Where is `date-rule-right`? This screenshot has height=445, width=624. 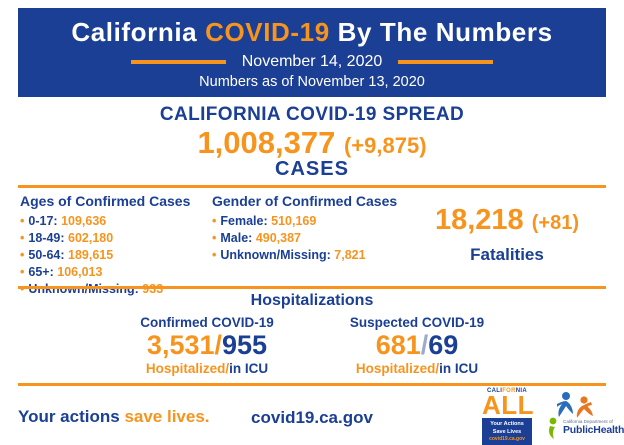 date-rule-right is located at coordinates (446, 62).